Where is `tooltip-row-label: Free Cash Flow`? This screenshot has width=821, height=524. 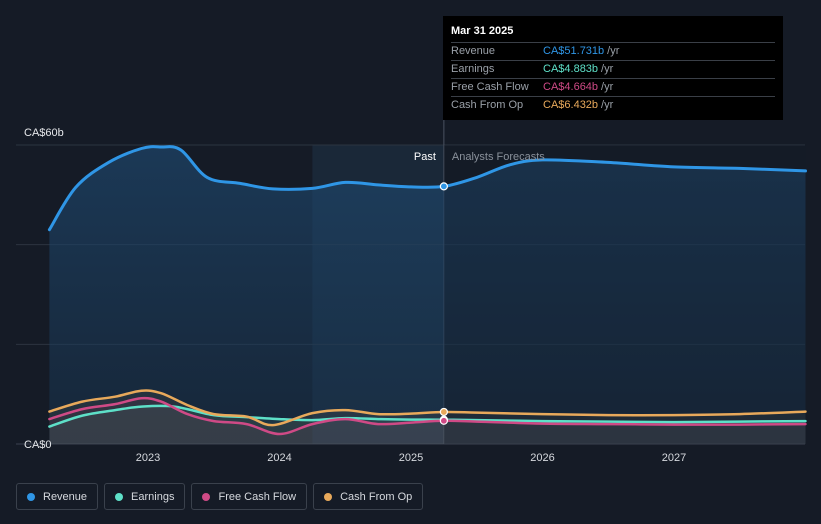 tooltip-row-label: Free Cash Flow is located at coordinates (490, 87).